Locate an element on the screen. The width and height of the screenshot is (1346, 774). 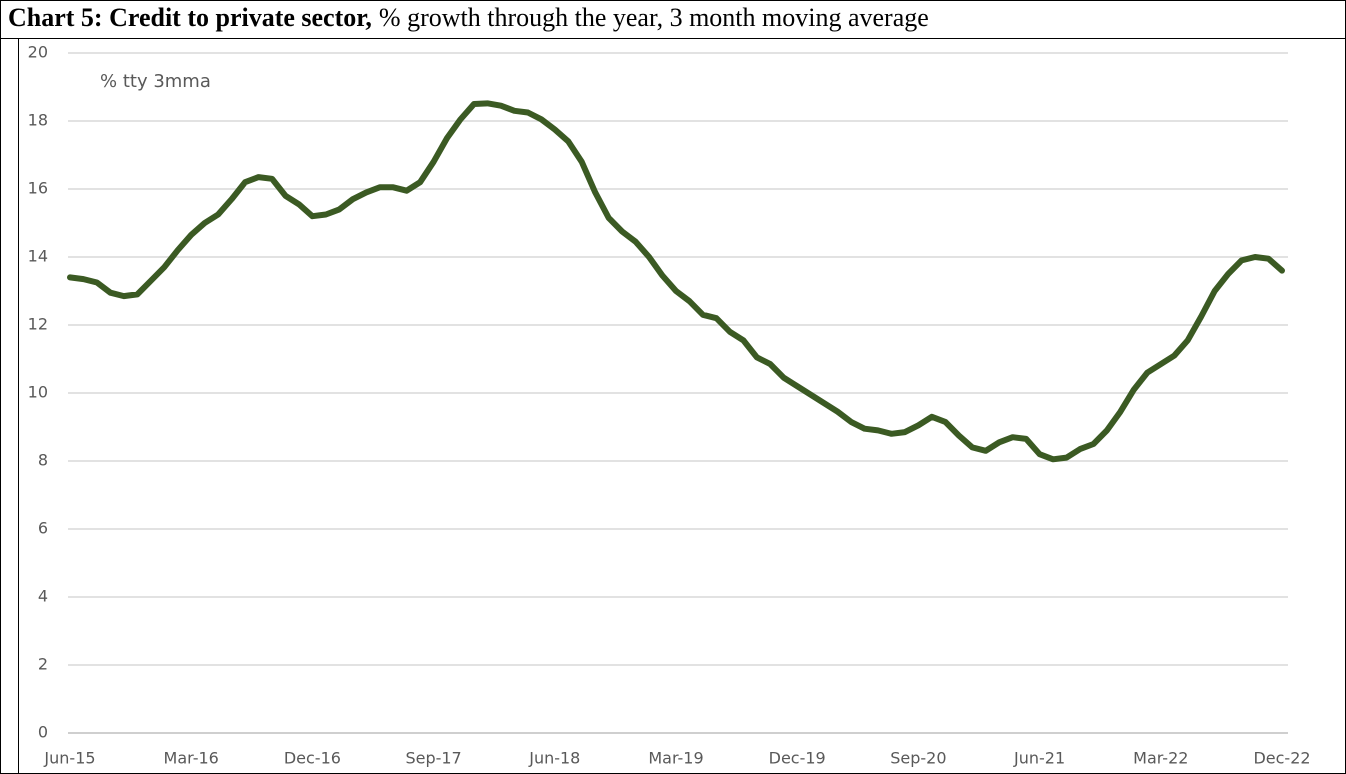
y-tick-label: 6 is located at coordinates (43, 528).